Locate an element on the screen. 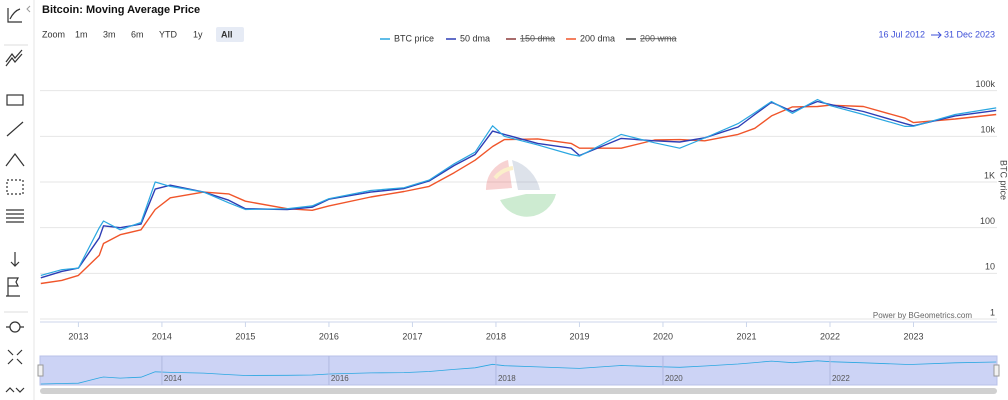  zoom-button: 6m is located at coordinates (137, 34).